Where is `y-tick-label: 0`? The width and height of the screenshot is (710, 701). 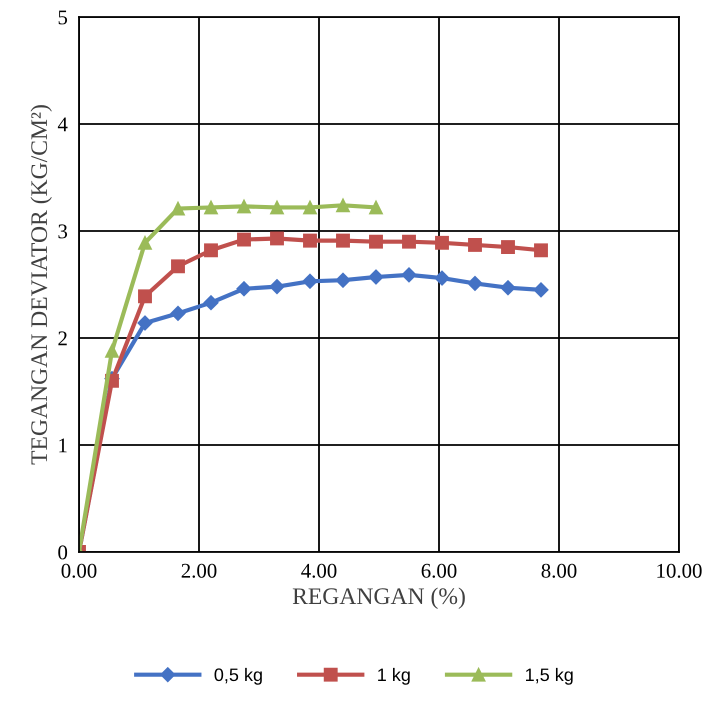
y-tick-label: 0 is located at coordinates (63, 552).